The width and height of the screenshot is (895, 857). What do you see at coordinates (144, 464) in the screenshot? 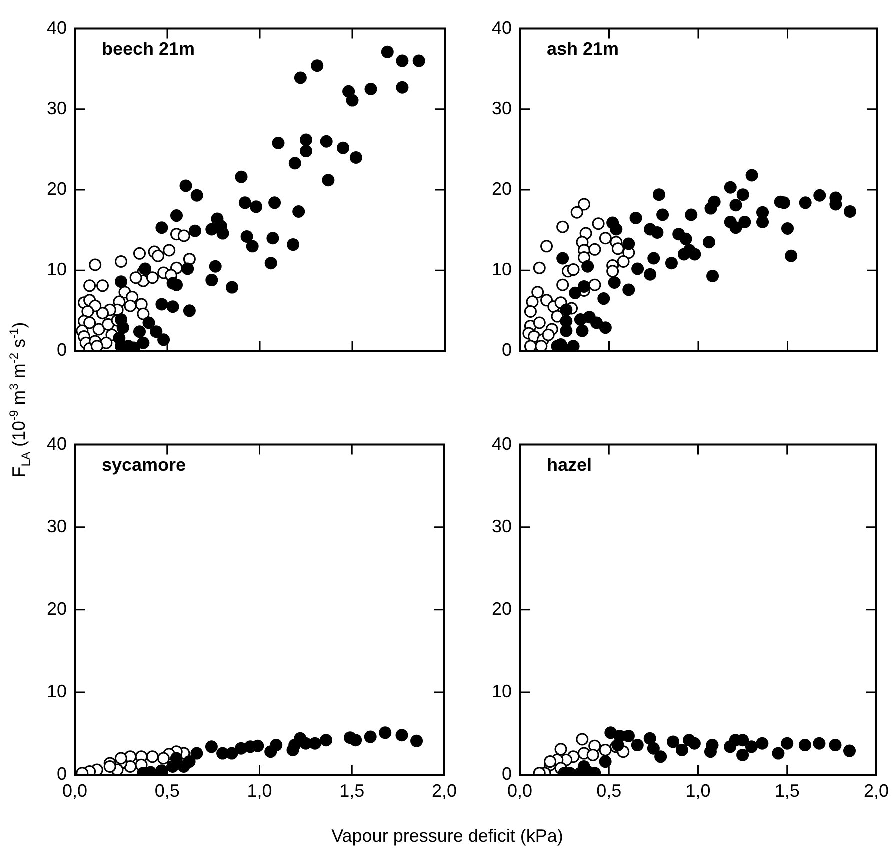
I see `text: sycamore` at bounding box center [144, 464].